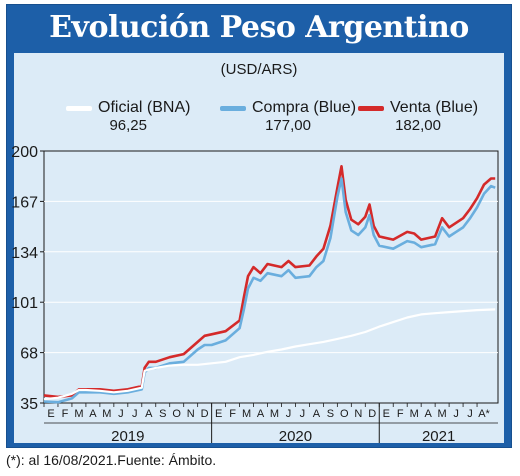 This screenshot has width=520, height=476. What do you see at coordinates (371, 108) in the screenshot?
I see `legend-swatch-venta` at bounding box center [371, 108].